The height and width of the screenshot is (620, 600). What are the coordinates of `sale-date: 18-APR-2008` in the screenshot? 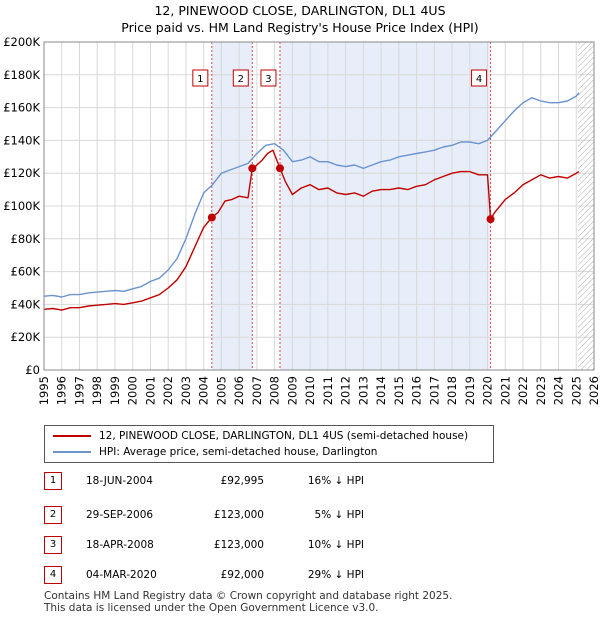 It's located at (120, 545).